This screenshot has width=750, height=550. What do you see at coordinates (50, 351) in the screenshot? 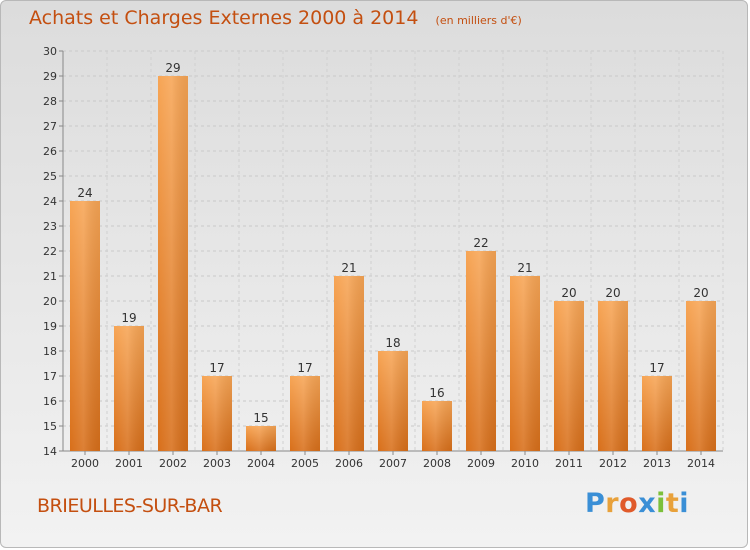
I see `y-tick-label: 18` at bounding box center [50, 351].